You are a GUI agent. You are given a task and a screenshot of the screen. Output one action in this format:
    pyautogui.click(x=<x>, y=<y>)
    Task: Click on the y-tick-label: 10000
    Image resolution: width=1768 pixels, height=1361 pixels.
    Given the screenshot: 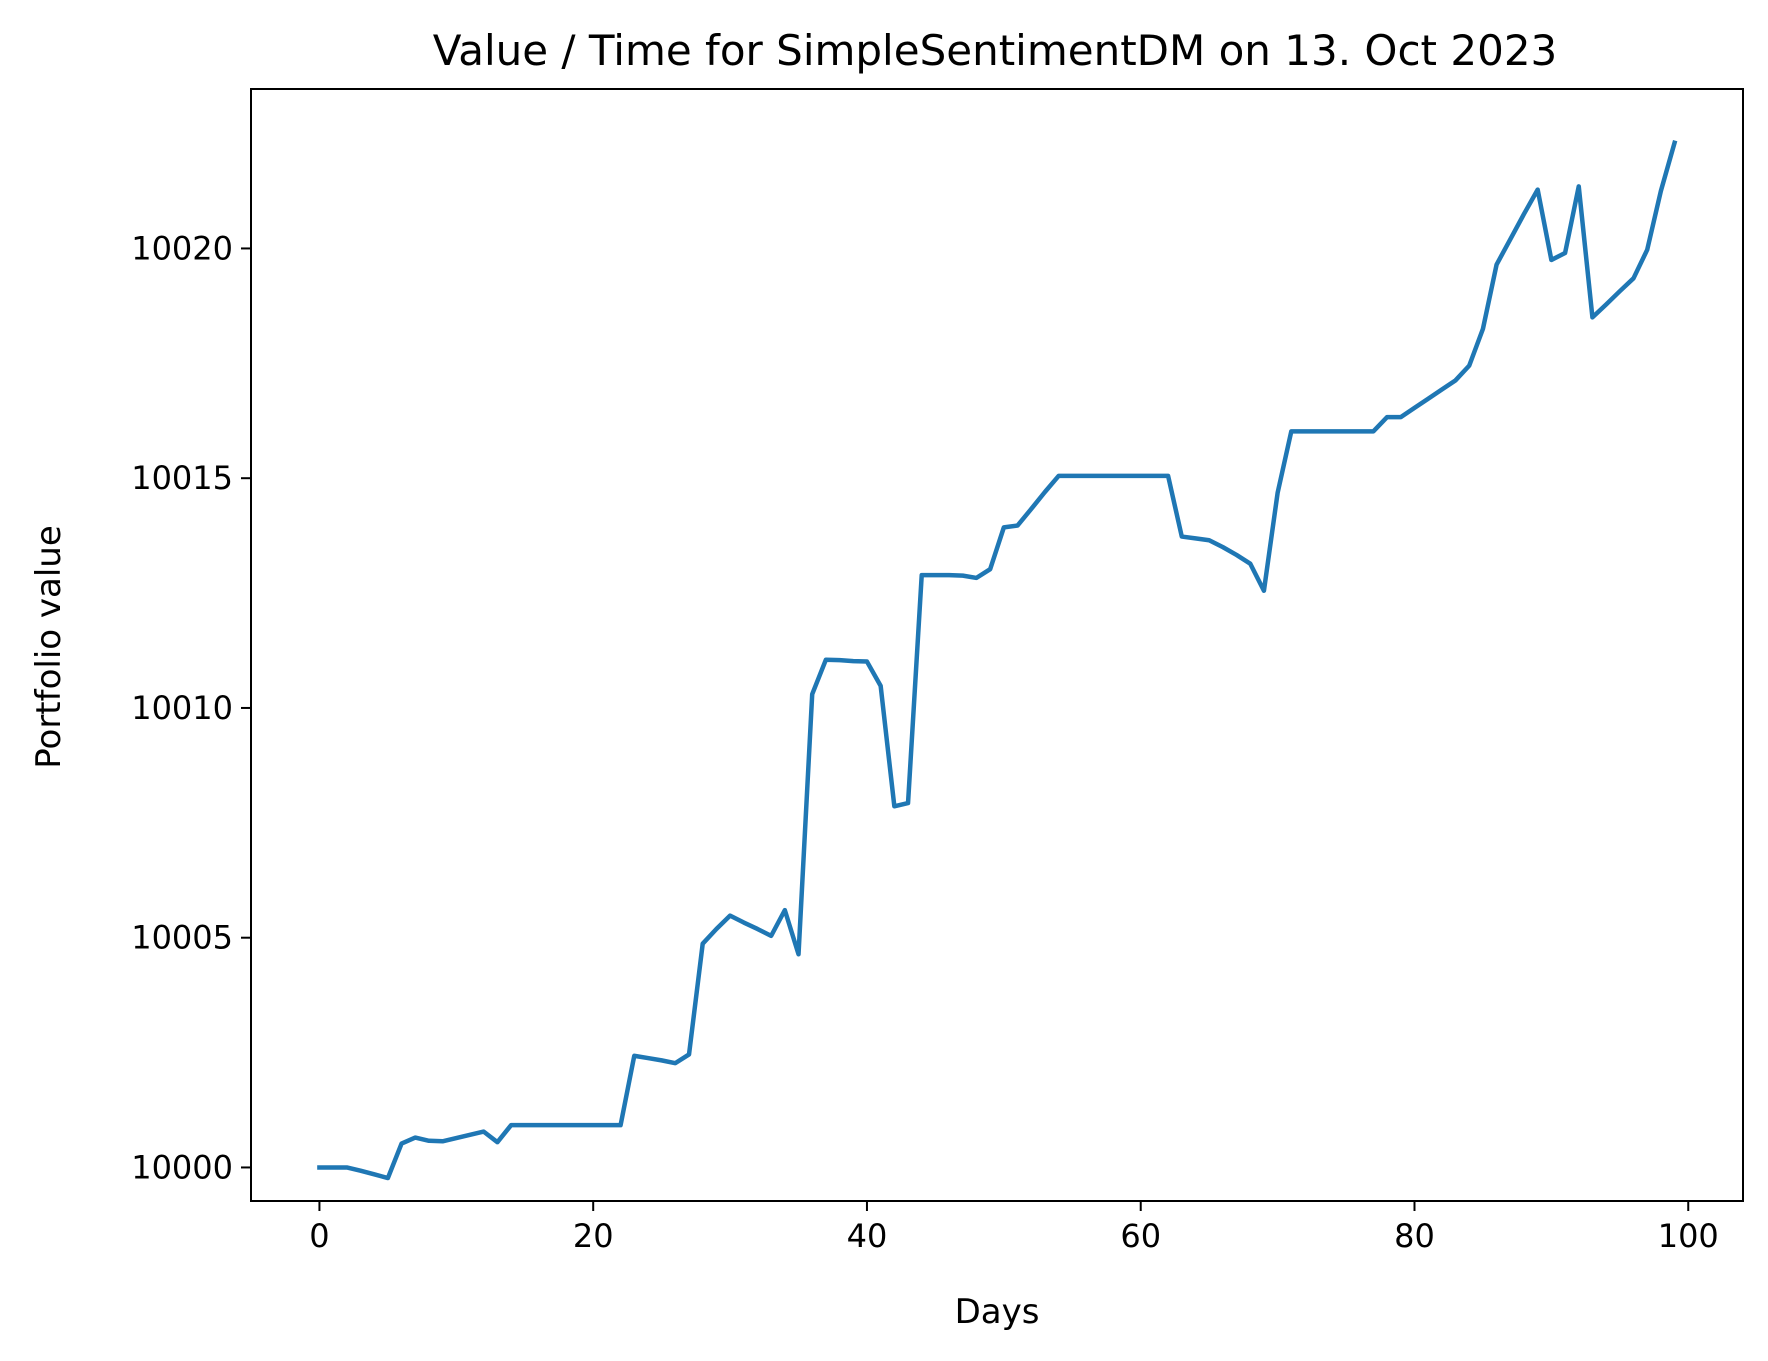 What is the action you would take?
    pyautogui.click(x=182, y=1167)
    